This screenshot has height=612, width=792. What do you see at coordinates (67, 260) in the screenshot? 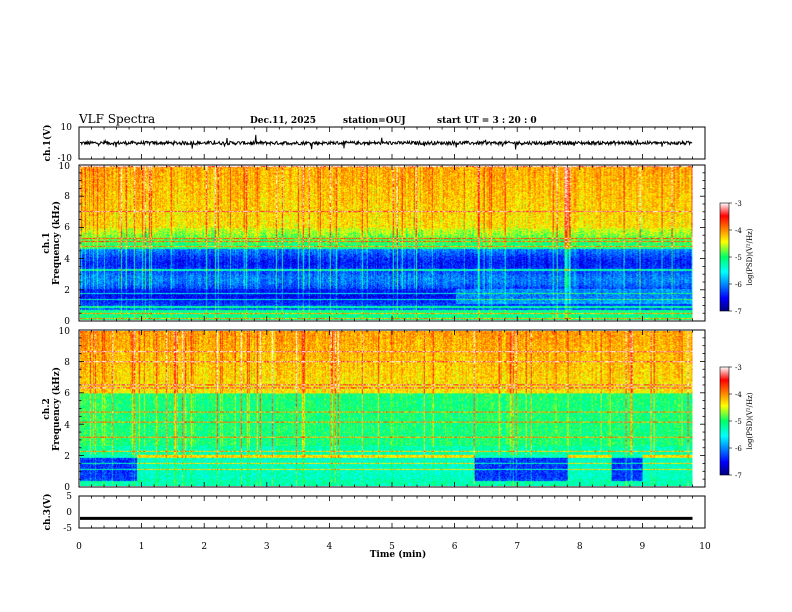
I see `ch1-freq-tick-4: 4` at bounding box center [67, 260].